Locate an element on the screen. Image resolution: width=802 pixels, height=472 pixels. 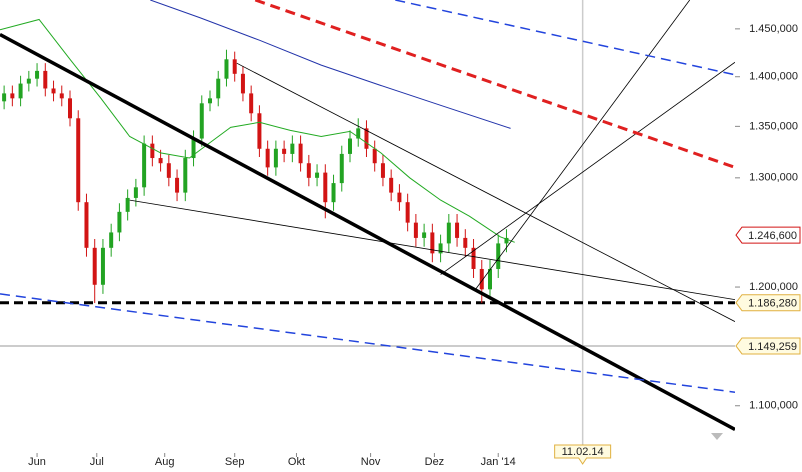
y-tick-label: 1.450,000 is located at coordinates (773, 29).